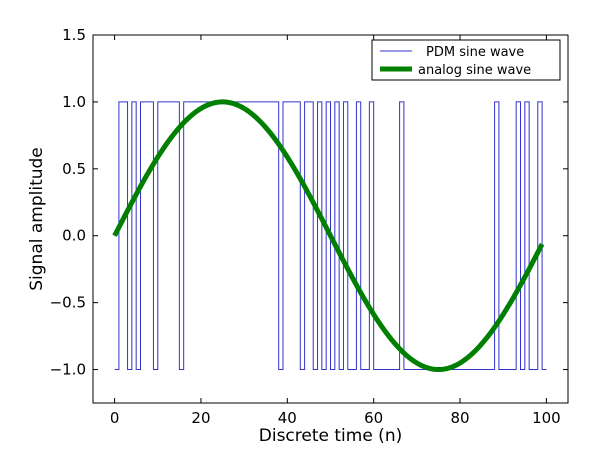  What do you see at coordinates (287, 418) in the screenshot?
I see `x-tick-label: 40` at bounding box center [287, 418].